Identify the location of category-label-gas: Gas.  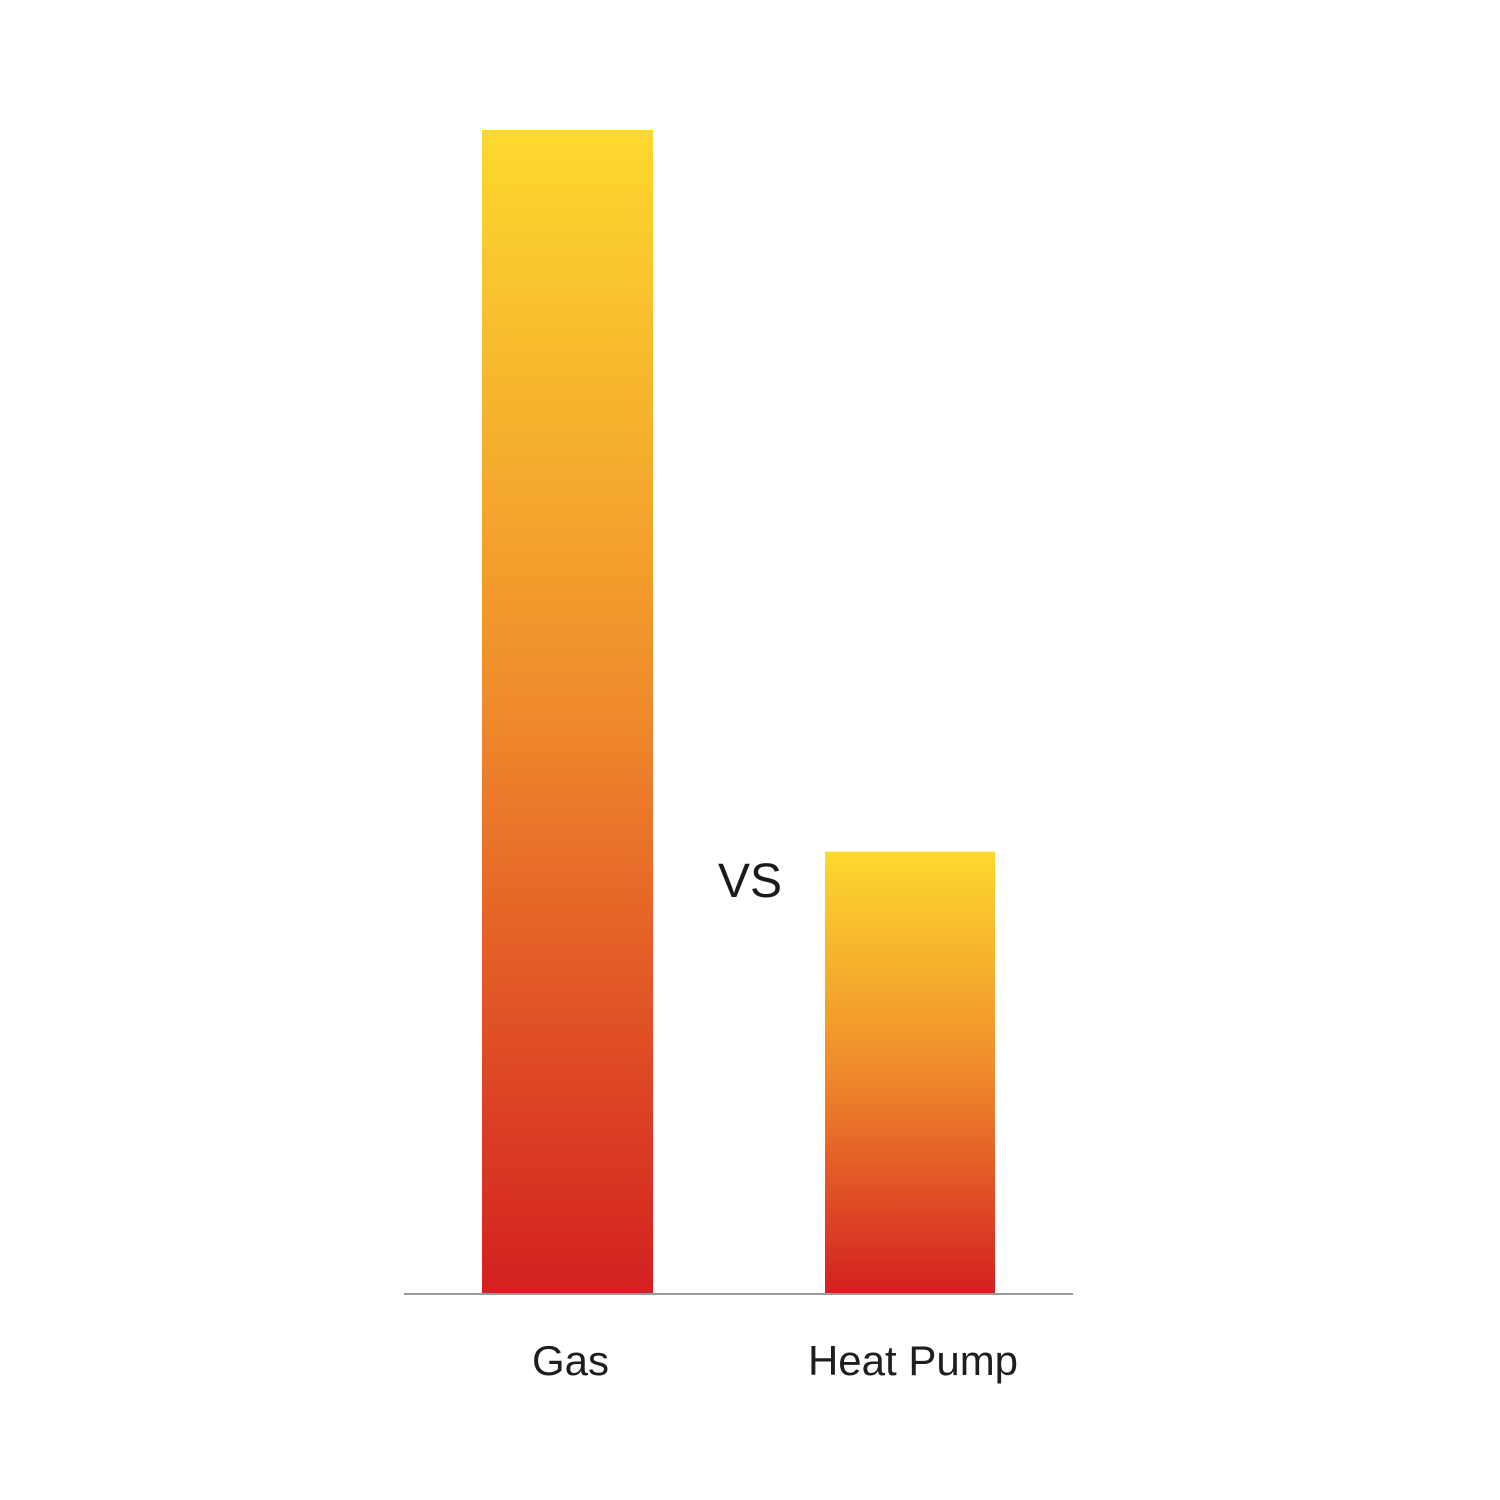
(570, 1360).